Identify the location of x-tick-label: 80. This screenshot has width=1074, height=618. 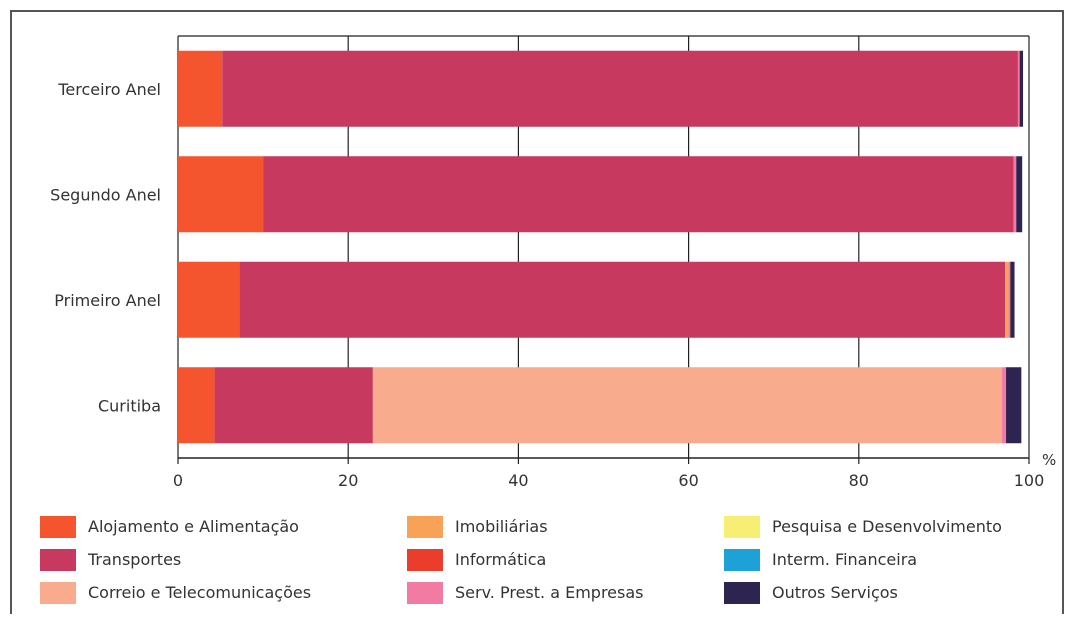
(859, 480).